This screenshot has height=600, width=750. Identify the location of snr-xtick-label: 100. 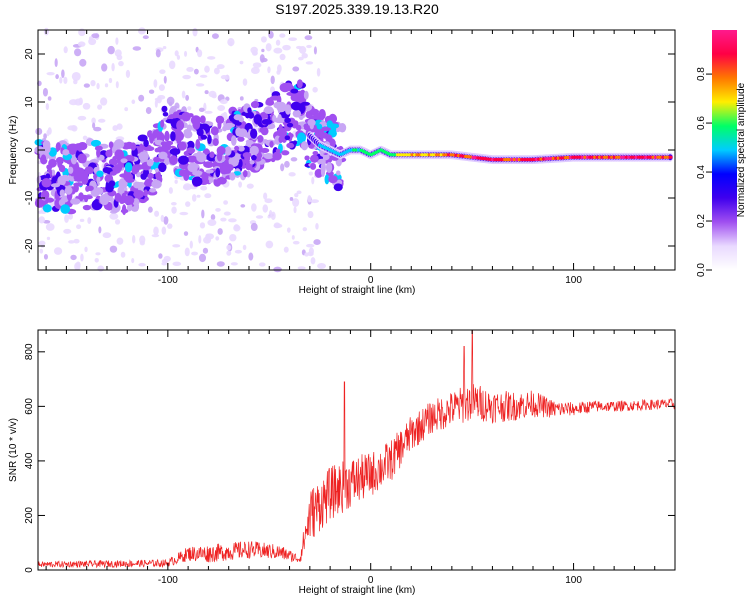
(573, 580).